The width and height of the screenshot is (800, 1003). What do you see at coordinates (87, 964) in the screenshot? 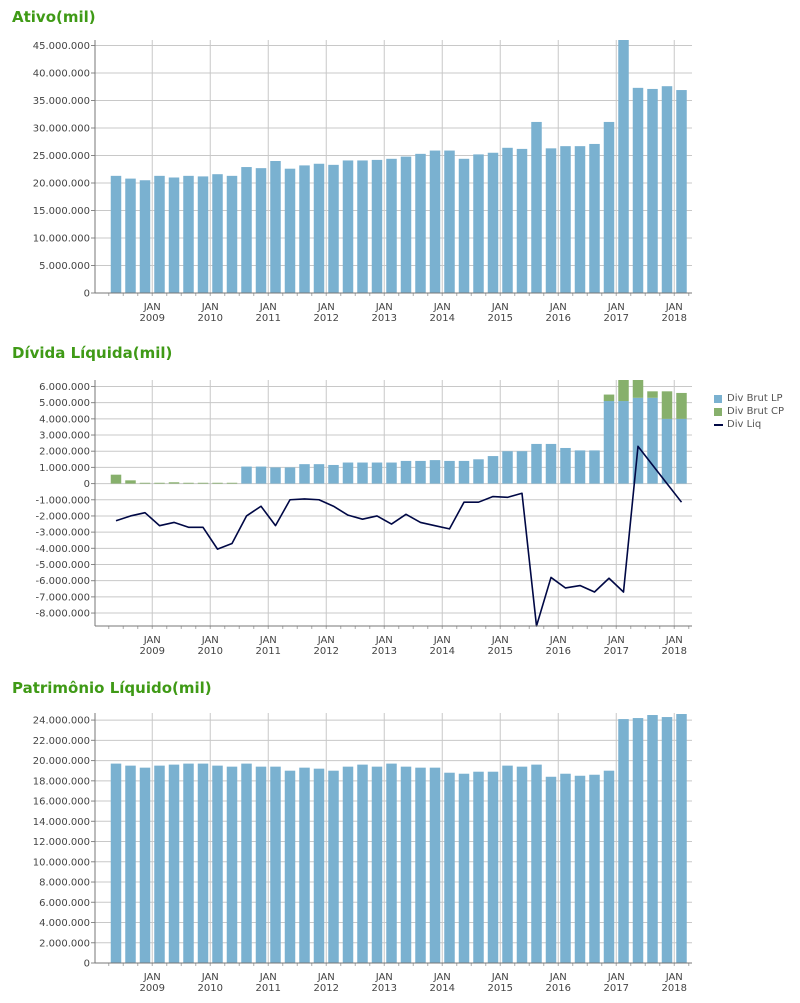
I see `y-tick-label: 0` at bounding box center [87, 964].